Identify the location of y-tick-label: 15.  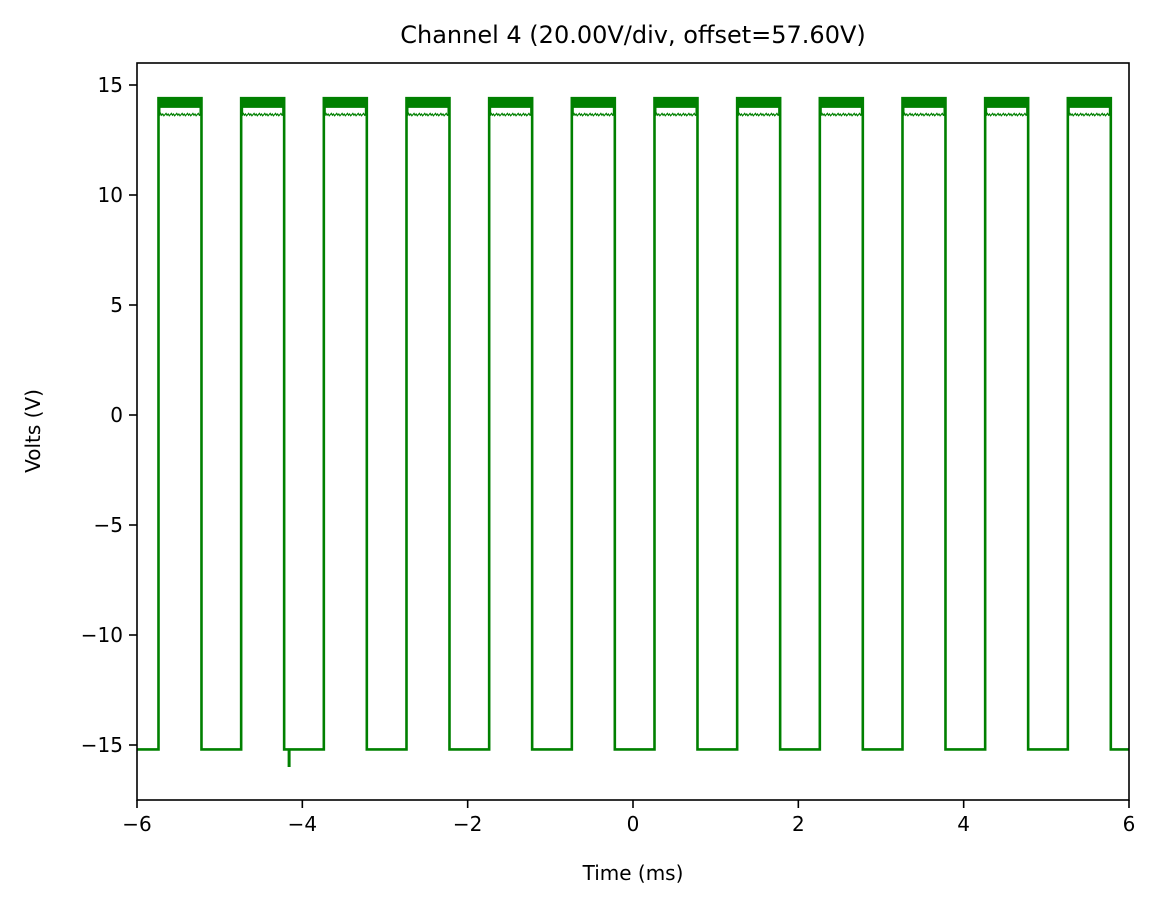
(110, 85).